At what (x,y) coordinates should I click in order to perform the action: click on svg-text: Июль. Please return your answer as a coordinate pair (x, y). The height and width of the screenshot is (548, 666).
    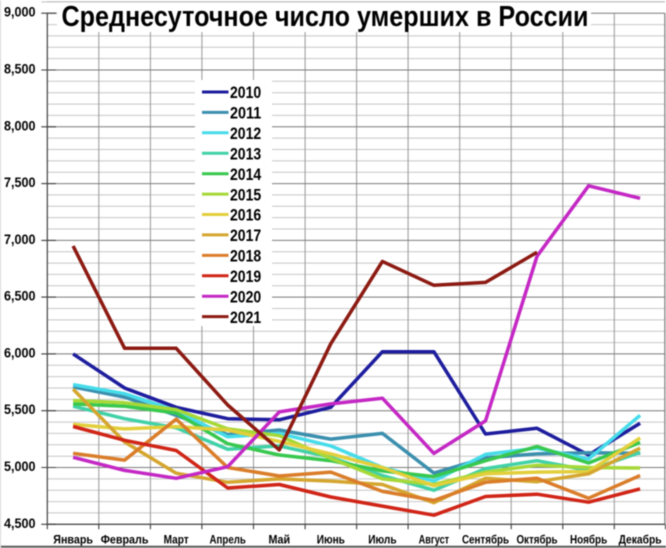
    Looking at the image, I should click on (382, 540).